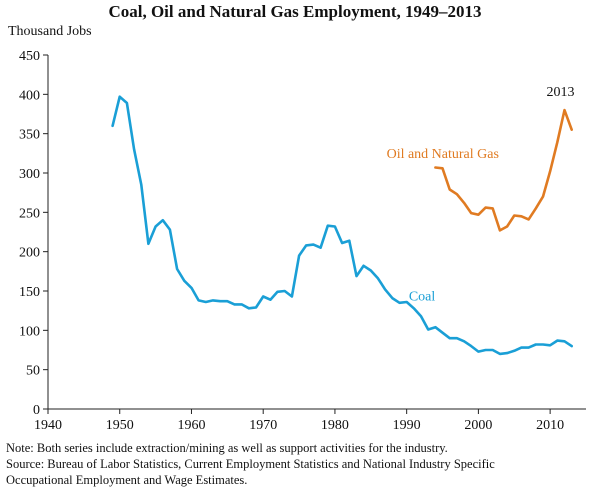 The width and height of the screenshot is (590, 499). What do you see at coordinates (29, 292) in the screenshot?
I see `y-tick-label: 150` at bounding box center [29, 292].